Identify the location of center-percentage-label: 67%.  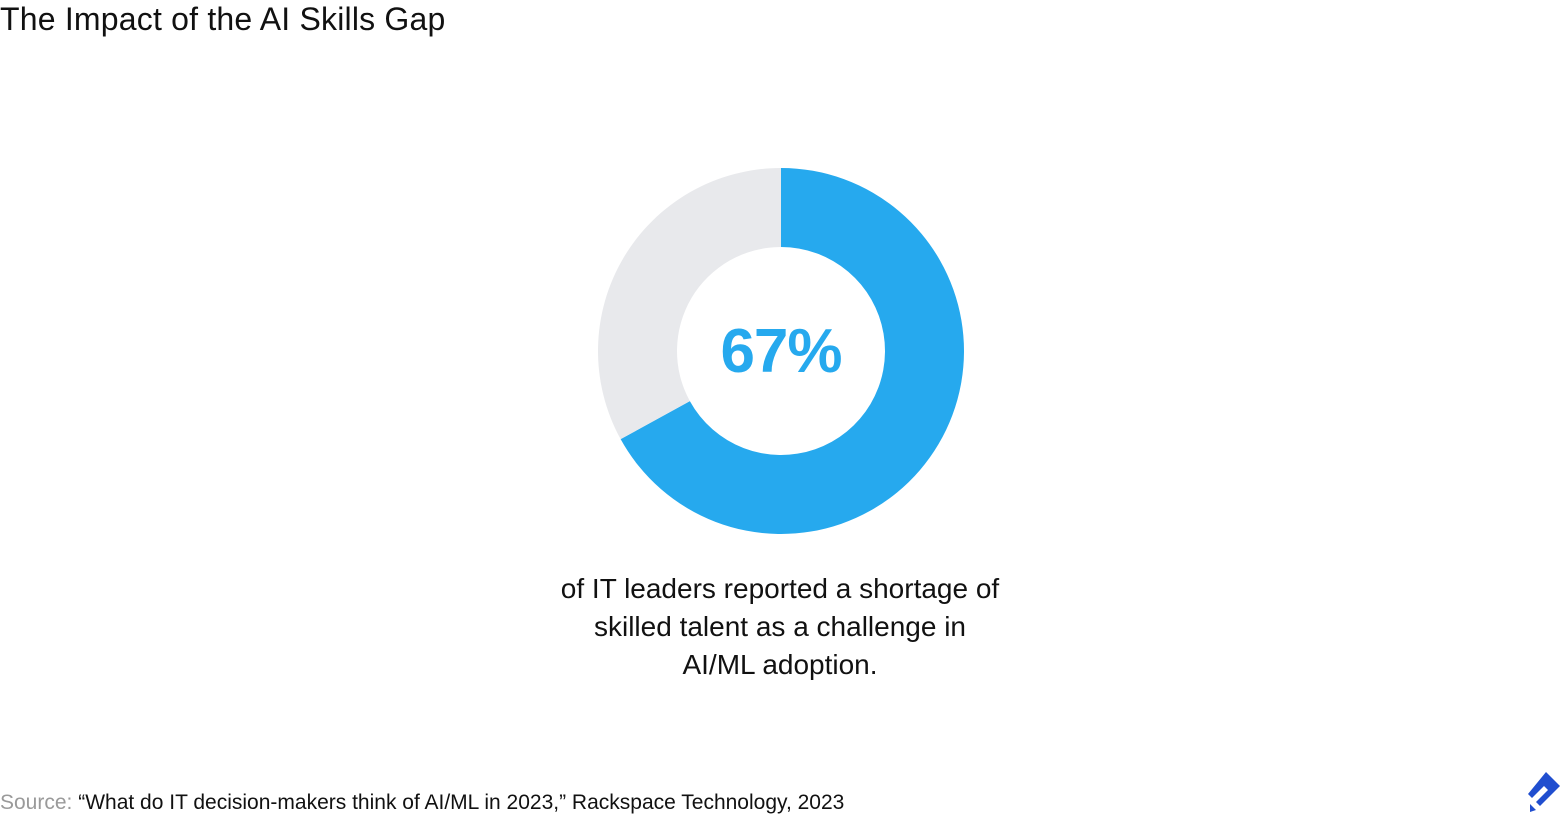
(781, 351).